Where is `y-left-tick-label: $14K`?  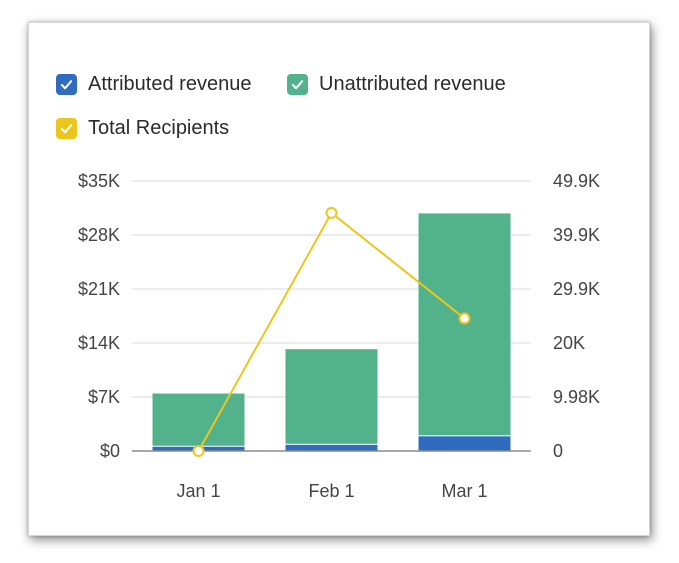
y-left-tick-label: $14K is located at coordinates (99, 343).